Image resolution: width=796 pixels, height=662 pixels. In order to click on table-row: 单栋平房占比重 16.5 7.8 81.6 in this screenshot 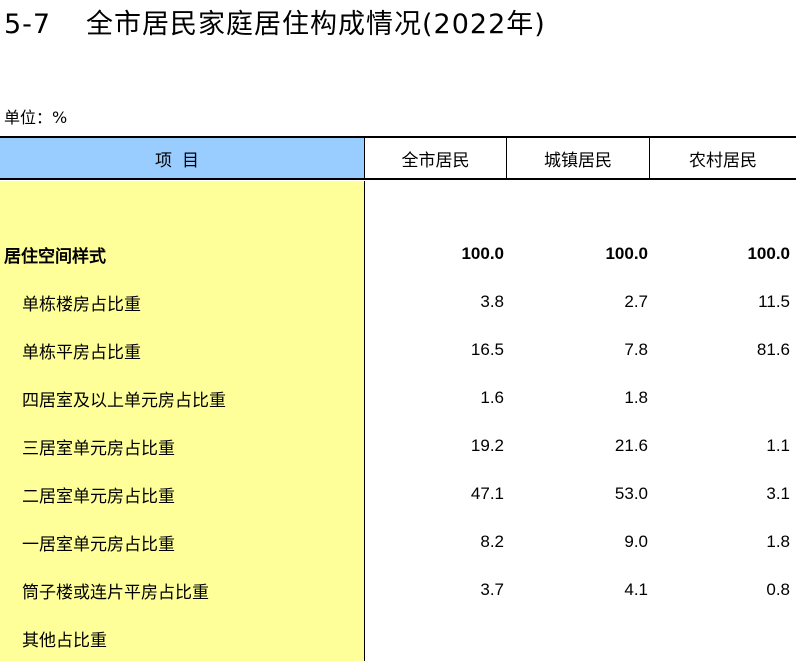, I will do `click(398, 350)`.